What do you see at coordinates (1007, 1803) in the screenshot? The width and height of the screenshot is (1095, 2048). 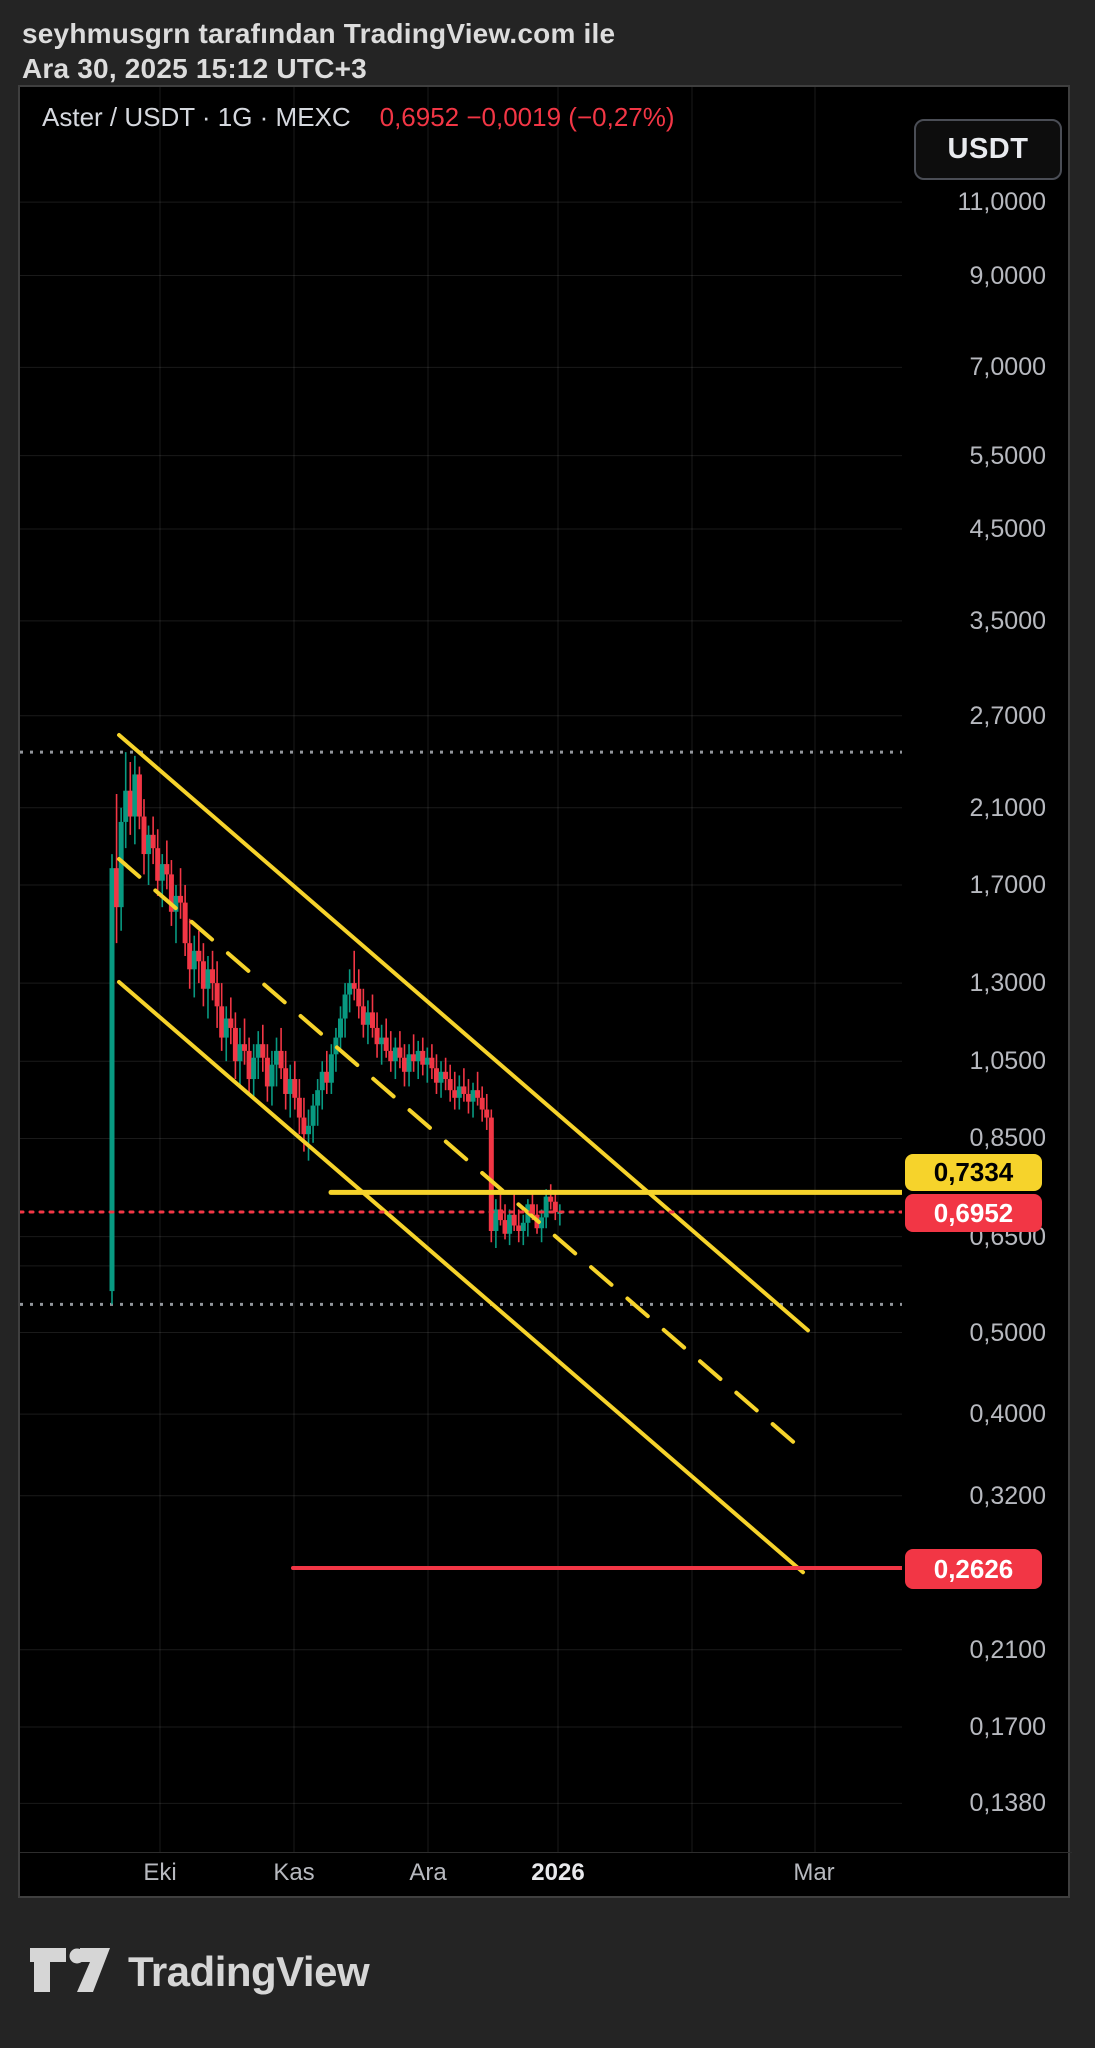 I see `price-tick-label: 0,1380` at bounding box center [1007, 1803].